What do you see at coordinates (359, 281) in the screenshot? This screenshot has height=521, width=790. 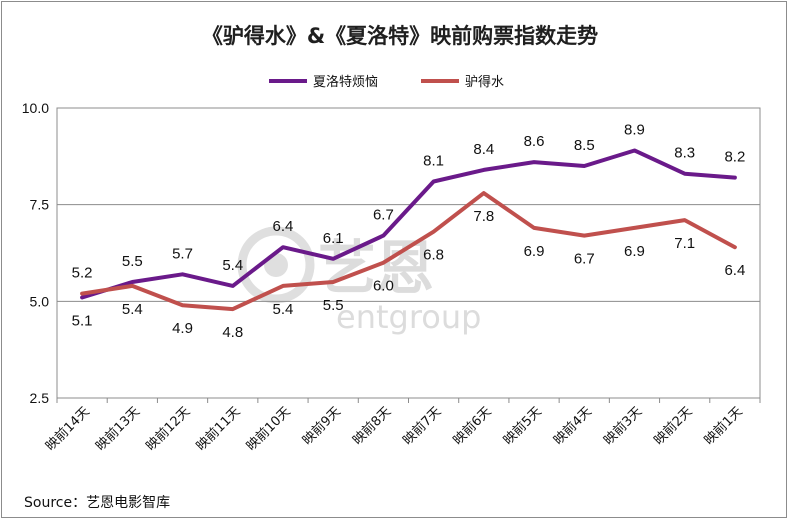 I see `watermark: 艺恩 entgroup` at bounding box center [359, 281].